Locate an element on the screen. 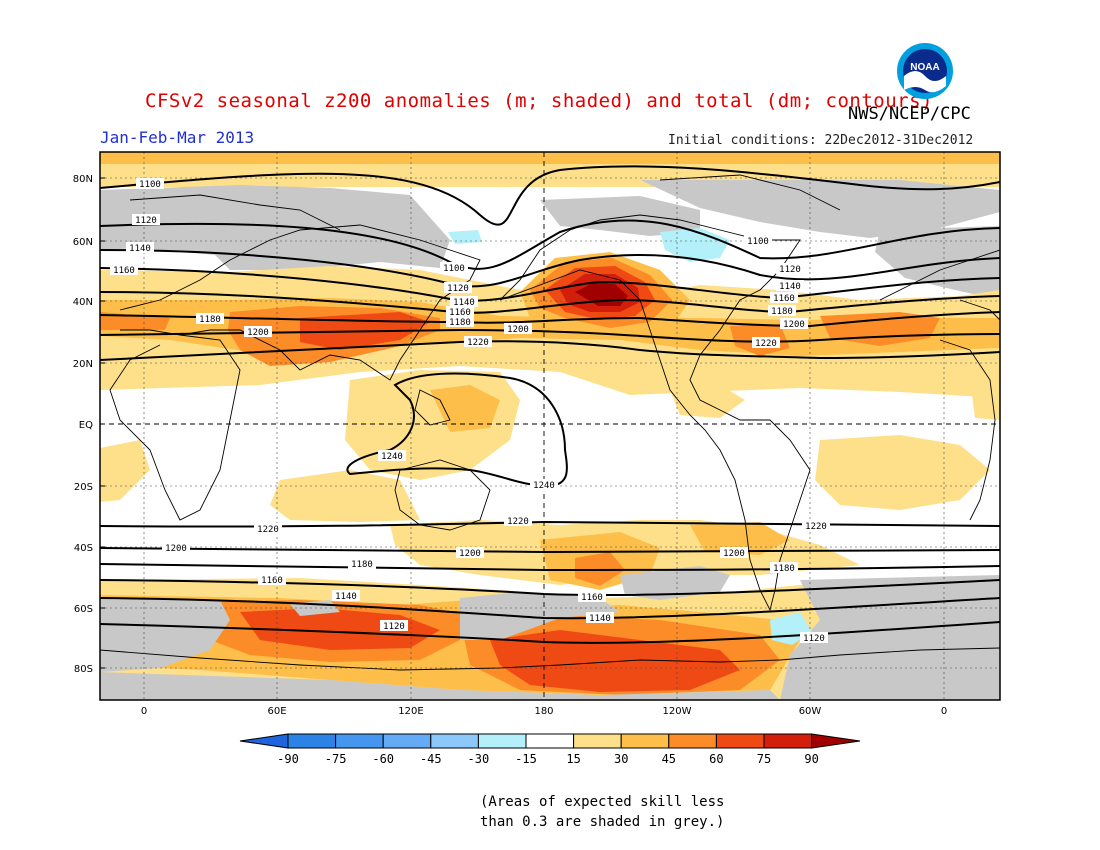 The height and width of the screenshot is (850, 1100). footnote-line: than 0.3 are shaded in grey.) is located at coordinates (602, 822).